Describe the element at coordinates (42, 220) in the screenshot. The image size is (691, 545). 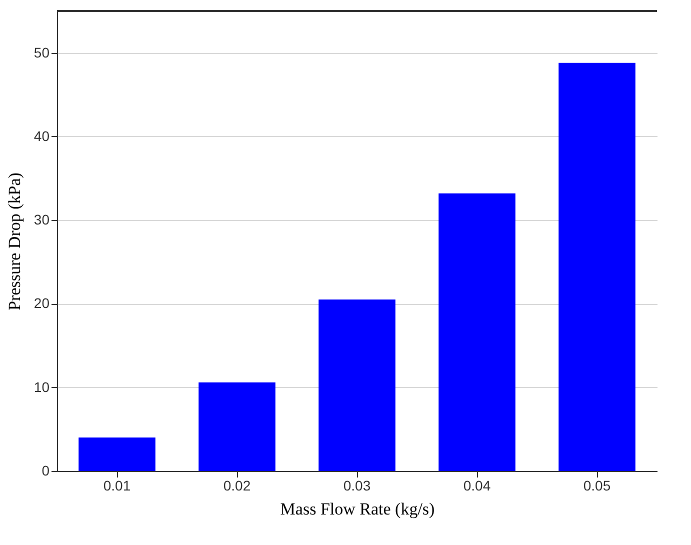
I see `y-tick-label: 30` at that location.